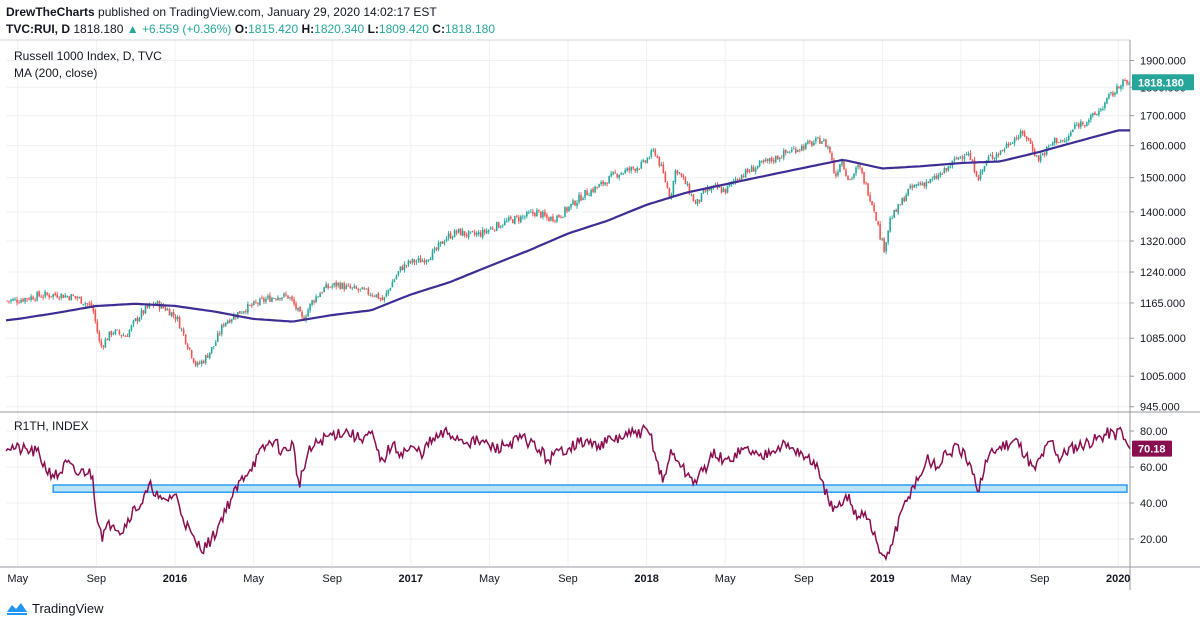  Describe the element at coordinates (339, 29) in the screenshot. I see `high-value: 1820.340` at that location.